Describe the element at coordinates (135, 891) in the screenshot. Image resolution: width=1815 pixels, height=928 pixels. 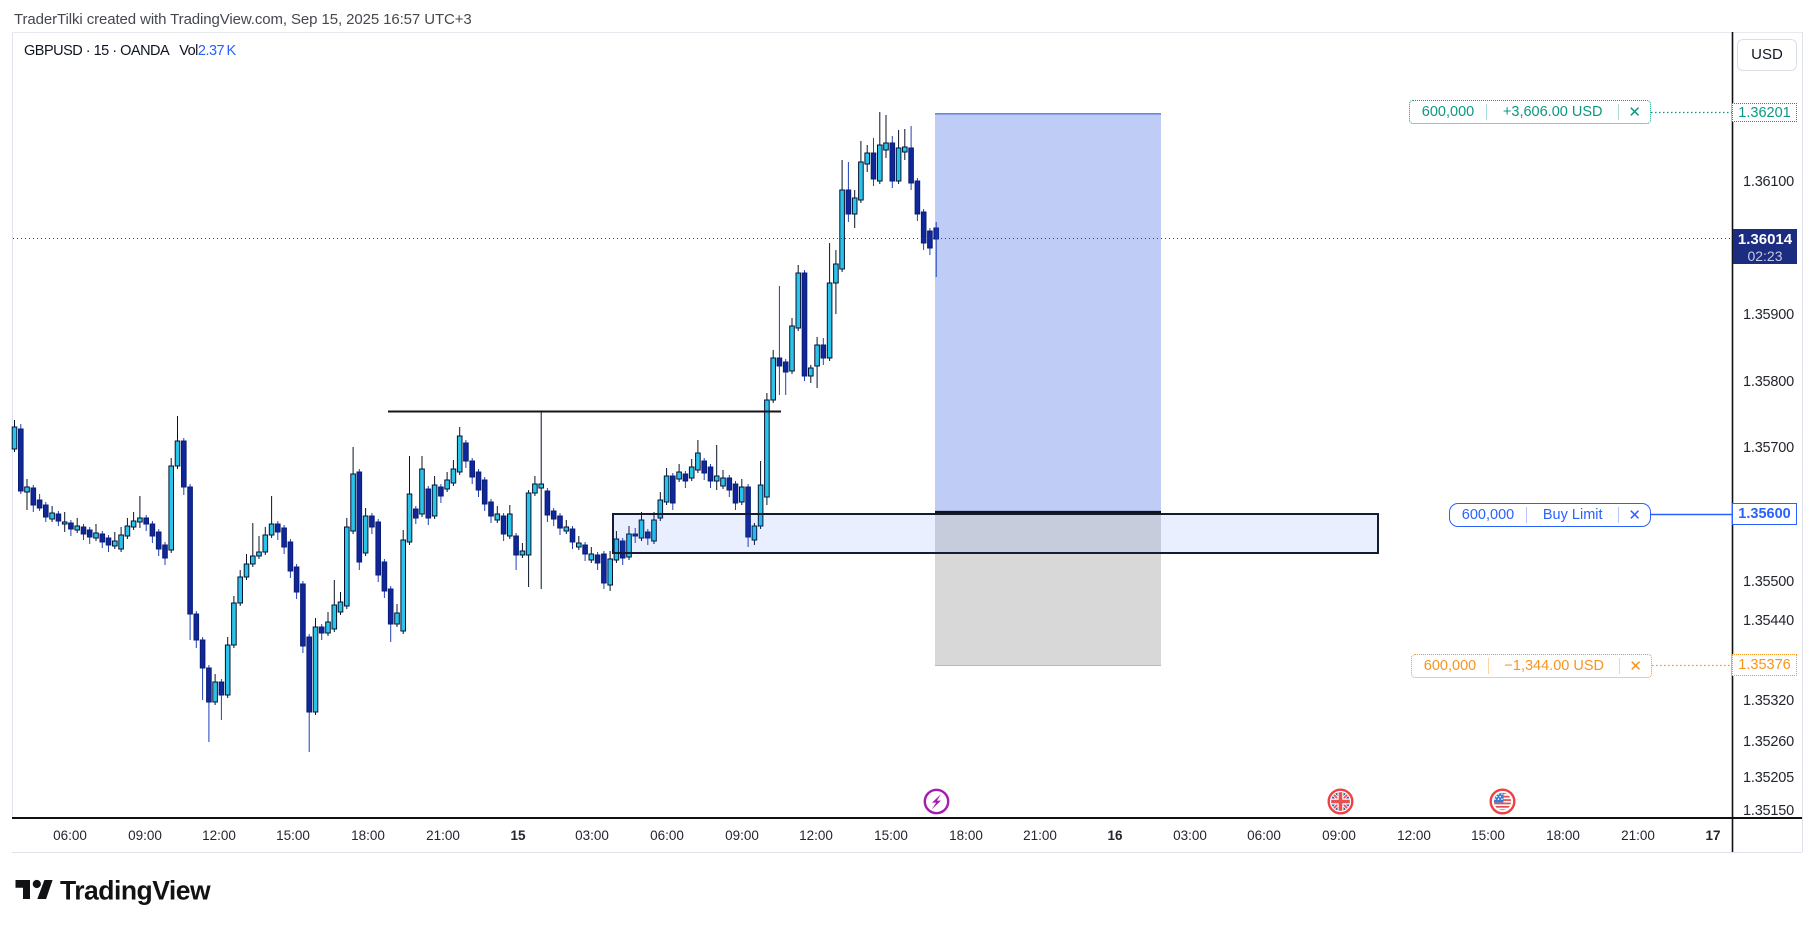
I see `svg-text: TradingView` at that location.